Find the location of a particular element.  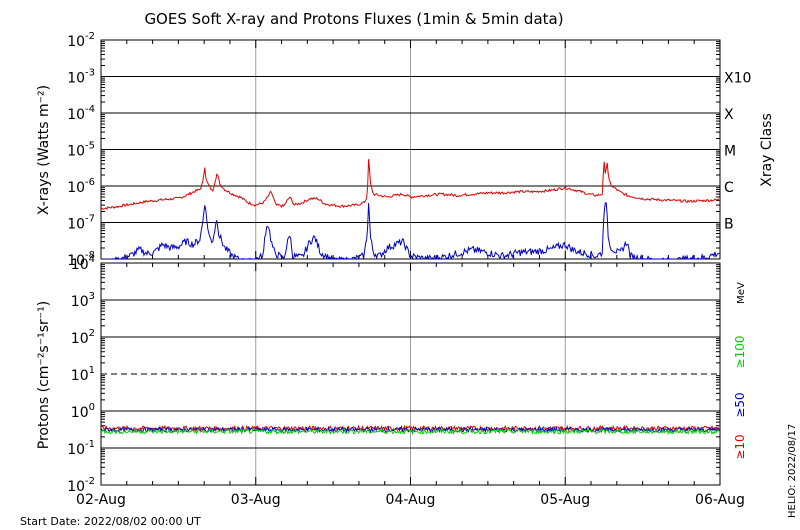

start-date: Start Date: 2022/08/02 00:00 UT is located at coordinates (110, 521).